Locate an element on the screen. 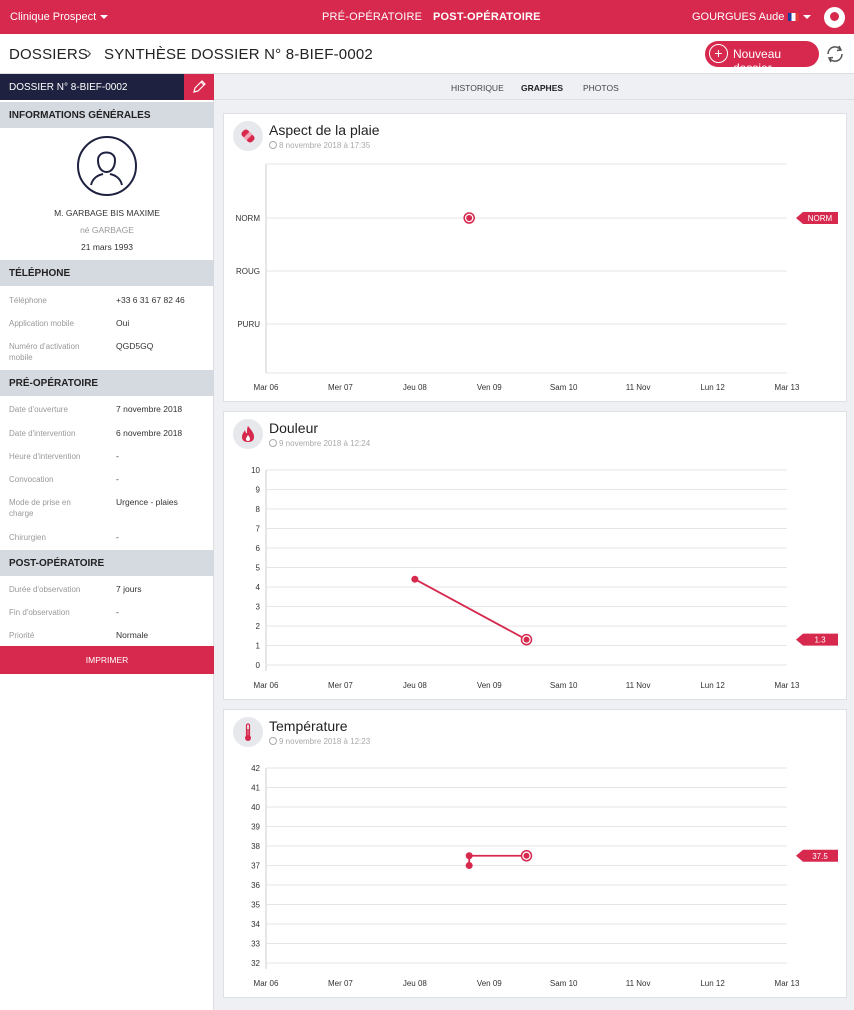  y-tick-label: 8 is located at coordinates (258, 509).